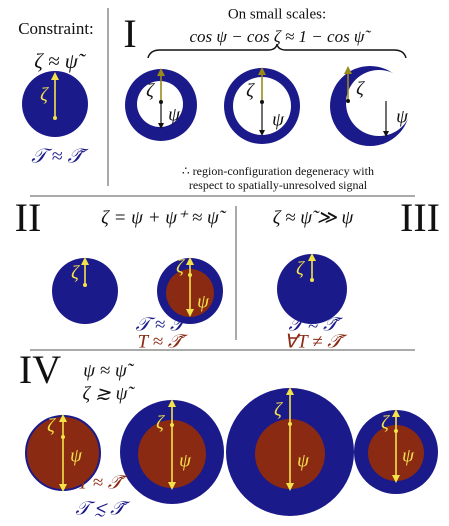  Describe the element at coordinates (278, 171) in the screenshot. I see `note: ∴ region-configuration degeneracy with` at that location.